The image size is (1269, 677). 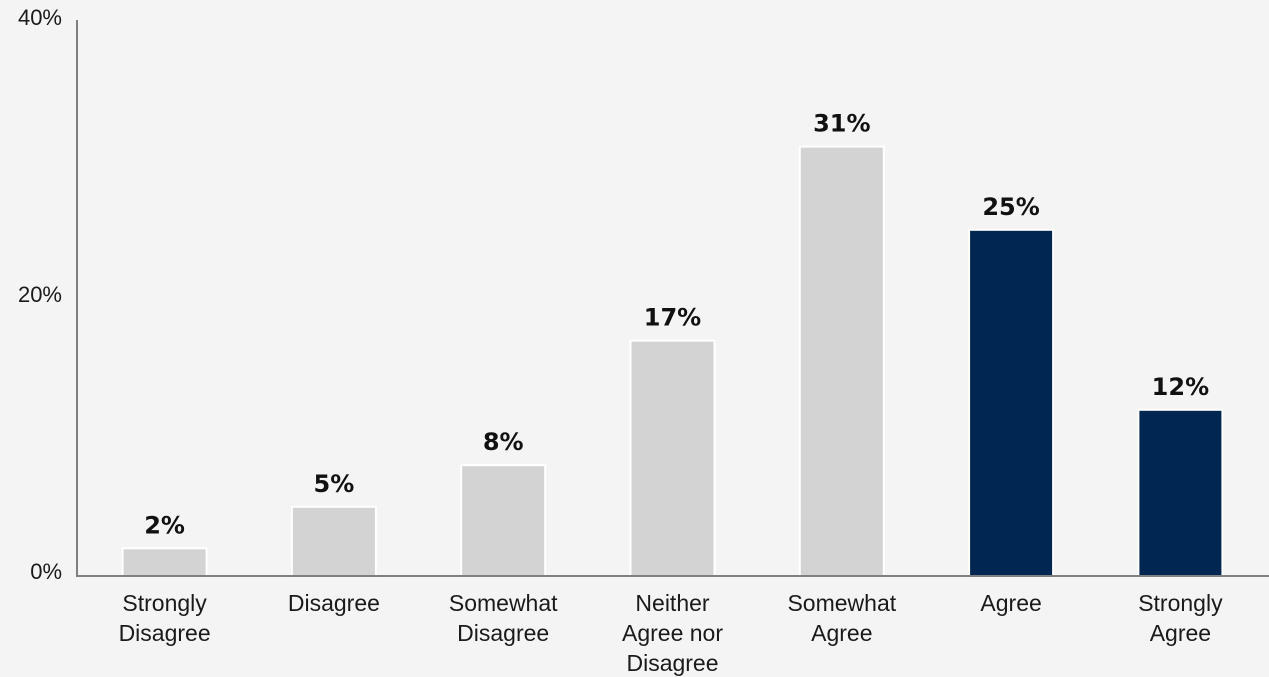 I want to click on data-label-1: 5%, so click(x=334, y=484).